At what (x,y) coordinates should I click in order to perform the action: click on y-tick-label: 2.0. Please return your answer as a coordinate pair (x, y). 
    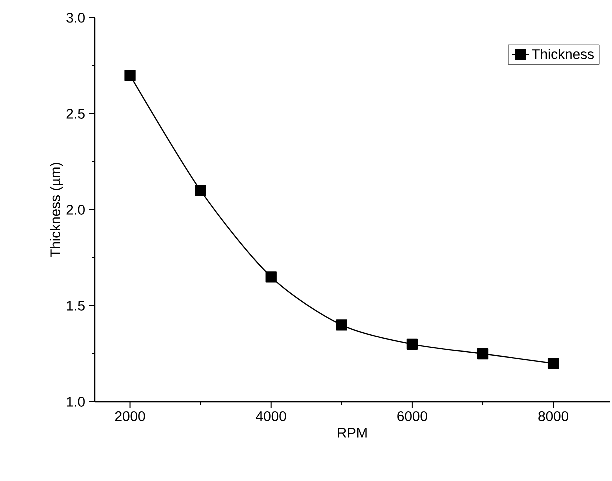
    Looking at the image, I should click on (75, 210).